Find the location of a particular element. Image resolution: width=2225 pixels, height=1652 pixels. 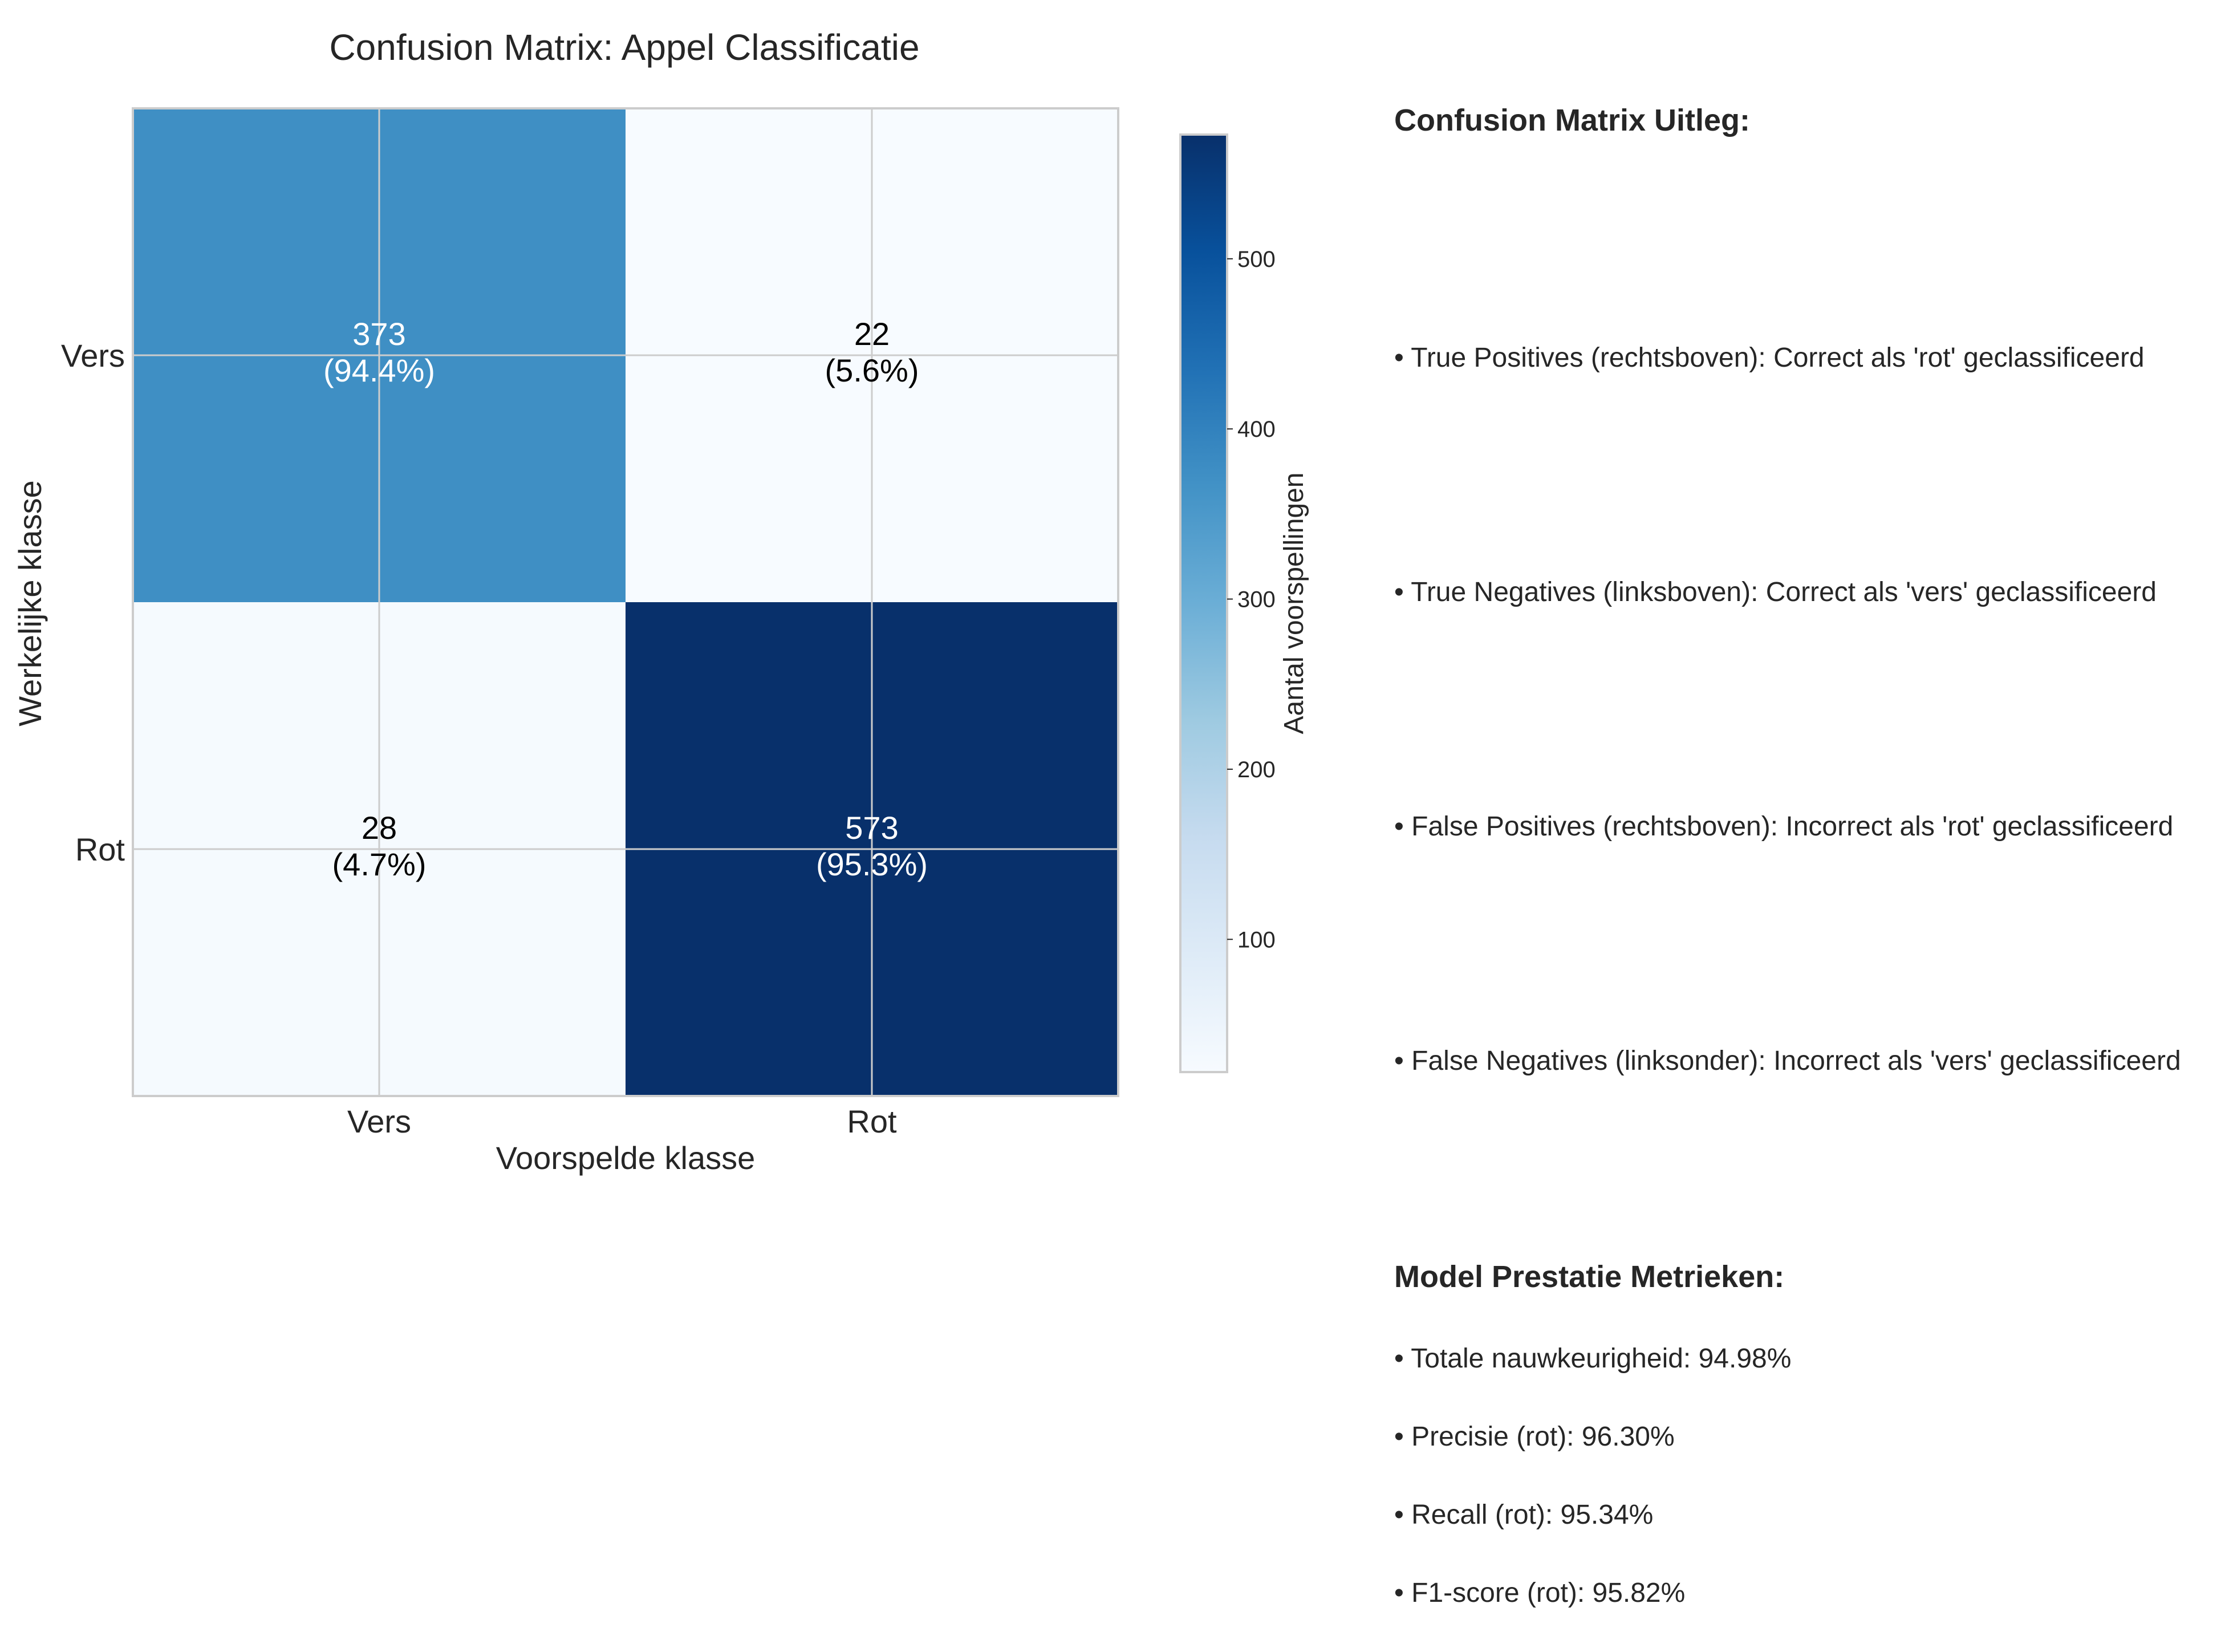

colorbar-label: Aantal voorspellingen is located at coordinates (1294, 603).